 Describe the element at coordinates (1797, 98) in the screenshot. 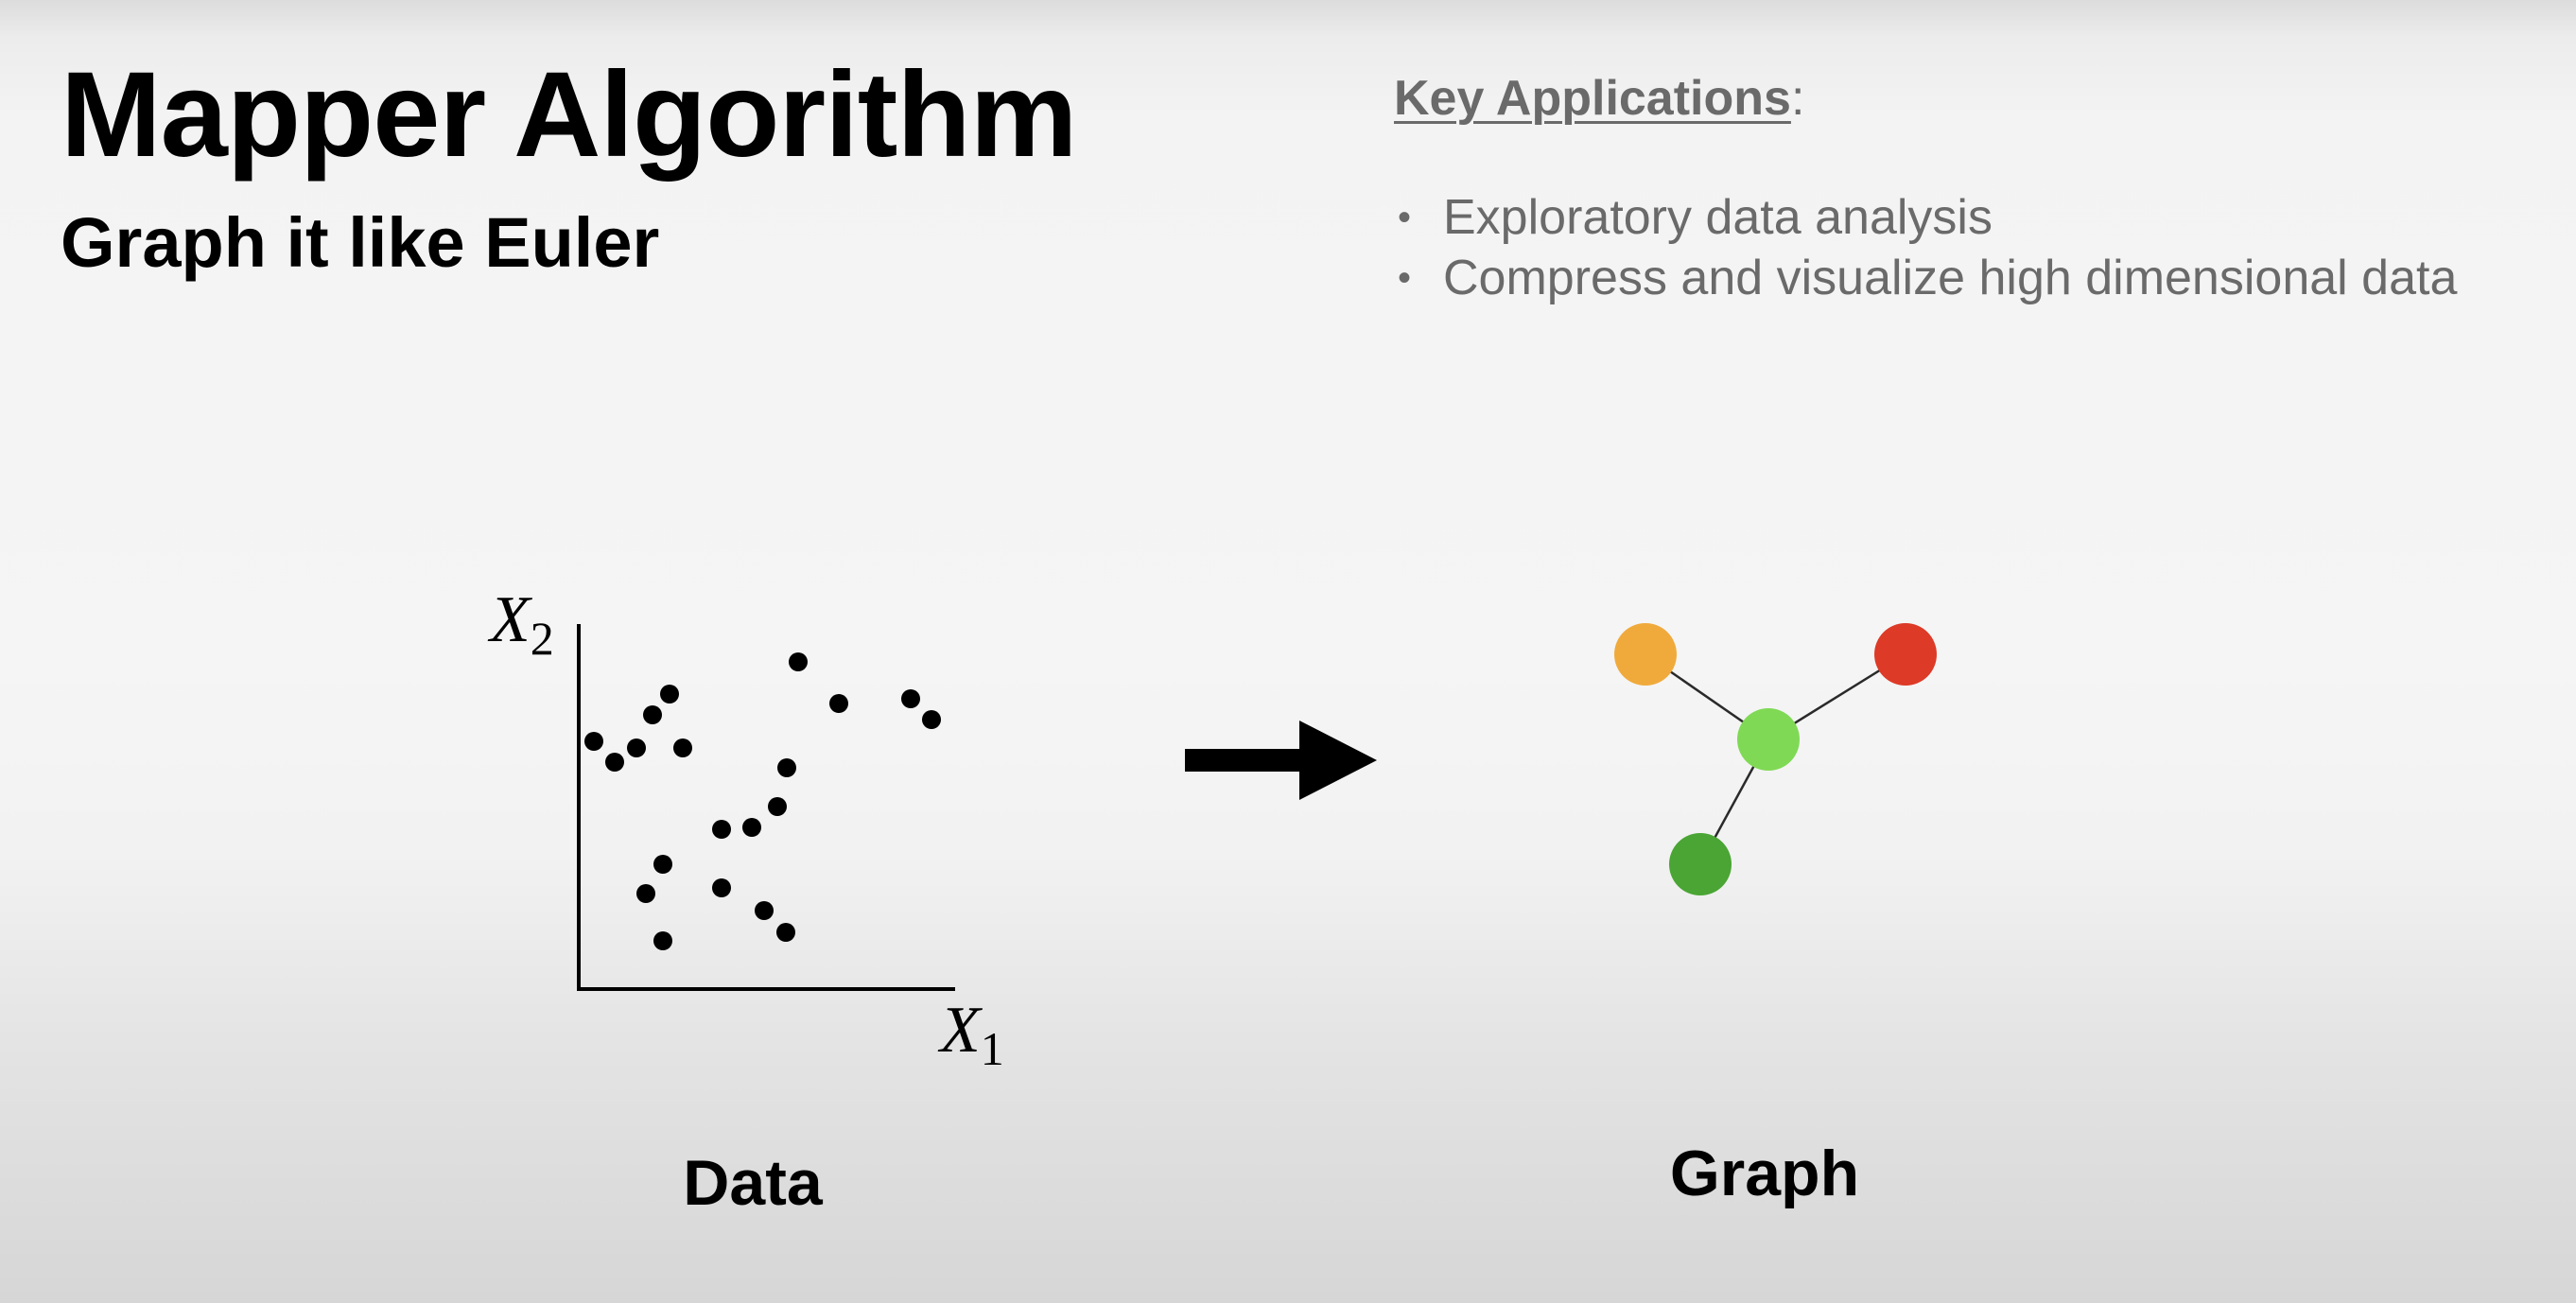

I see `key-applications-colon: :` at that location.